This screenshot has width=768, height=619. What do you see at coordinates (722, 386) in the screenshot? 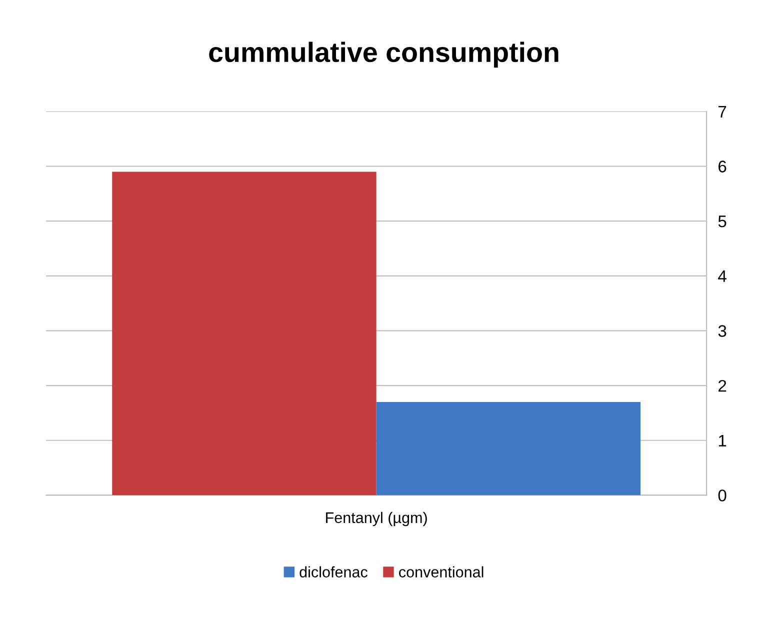
I see `y-tick-label: 2` at bounding box center [722, 386].